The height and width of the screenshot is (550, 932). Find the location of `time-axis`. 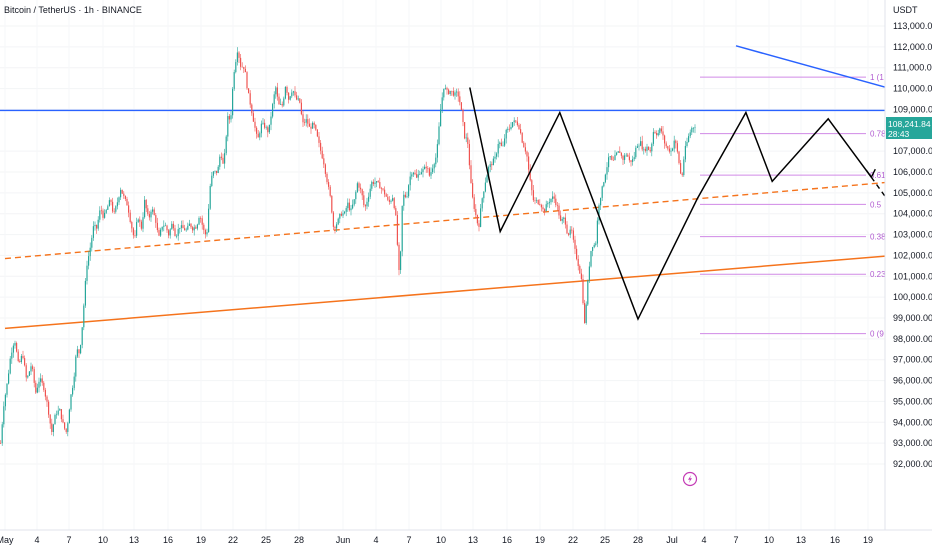

time-axis is located at coordinates (466, 540).